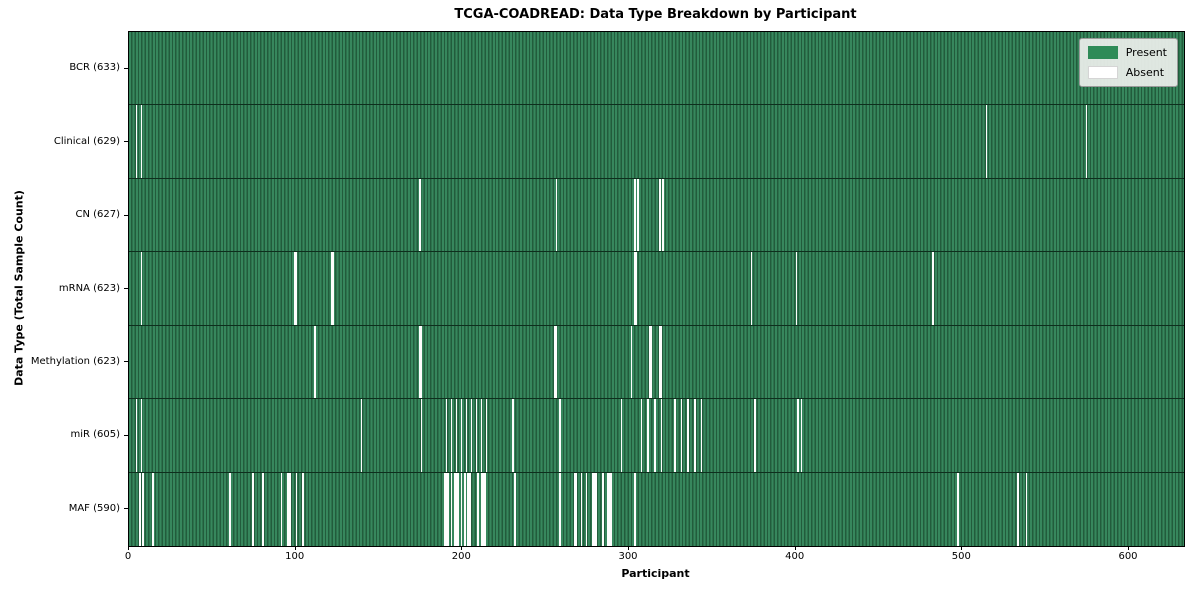 The height and width of the screenshot is (600, 1200). What do you see at coordinates (1127, 72) in the screenshot?
I see `legend-entry-absent: Absent` at bounding box center [1127, 72].